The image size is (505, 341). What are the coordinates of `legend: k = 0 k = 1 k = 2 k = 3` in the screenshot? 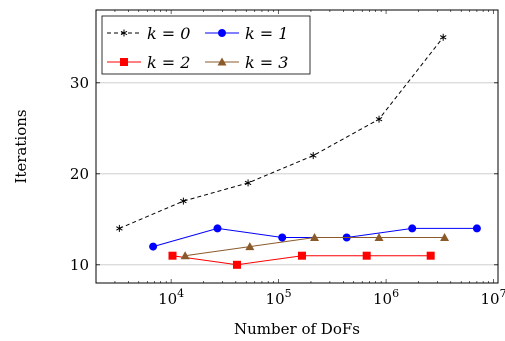 It's located at (206, 45).